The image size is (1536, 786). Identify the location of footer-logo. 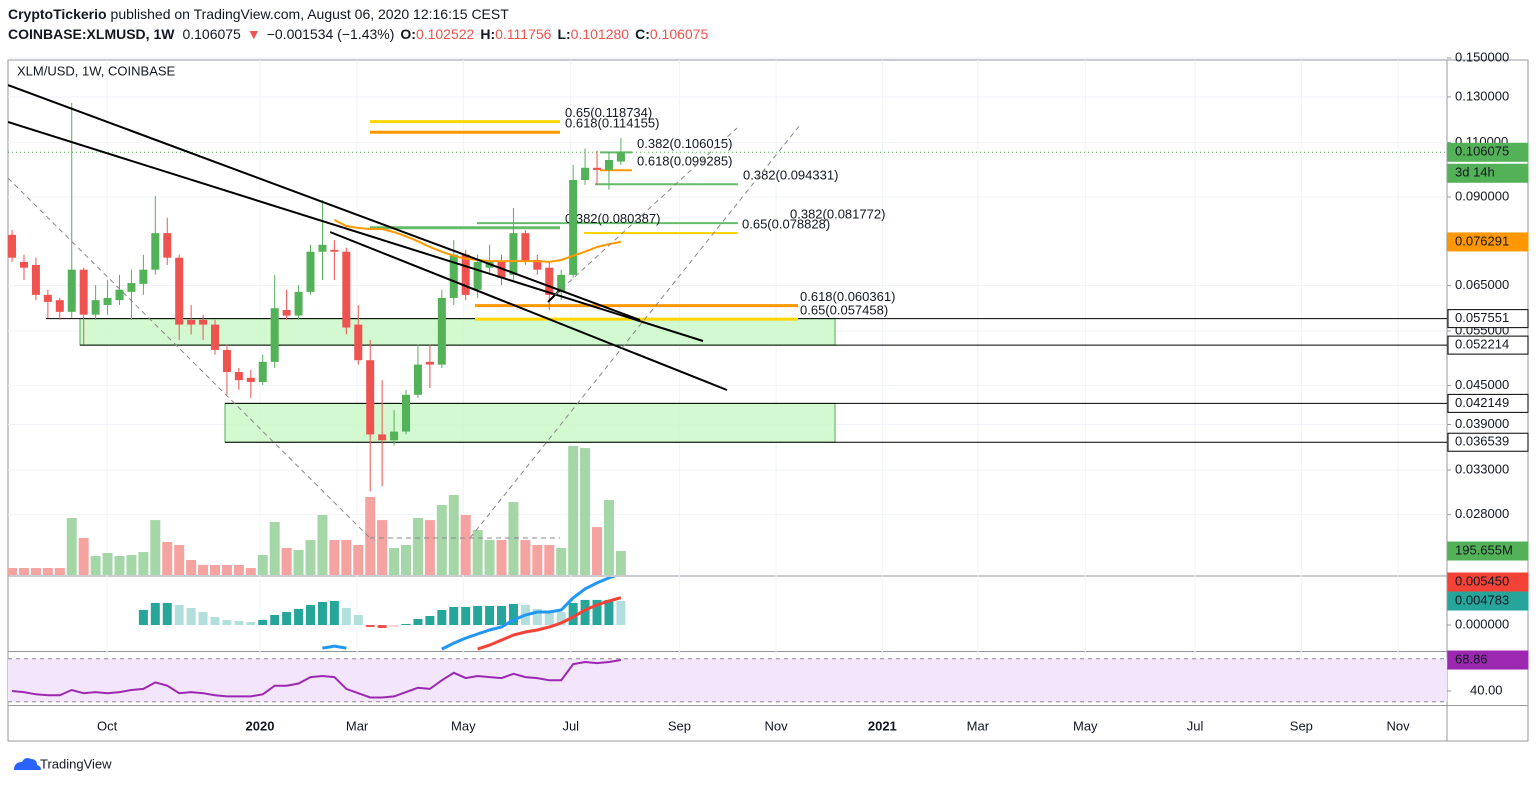
(27, 764).